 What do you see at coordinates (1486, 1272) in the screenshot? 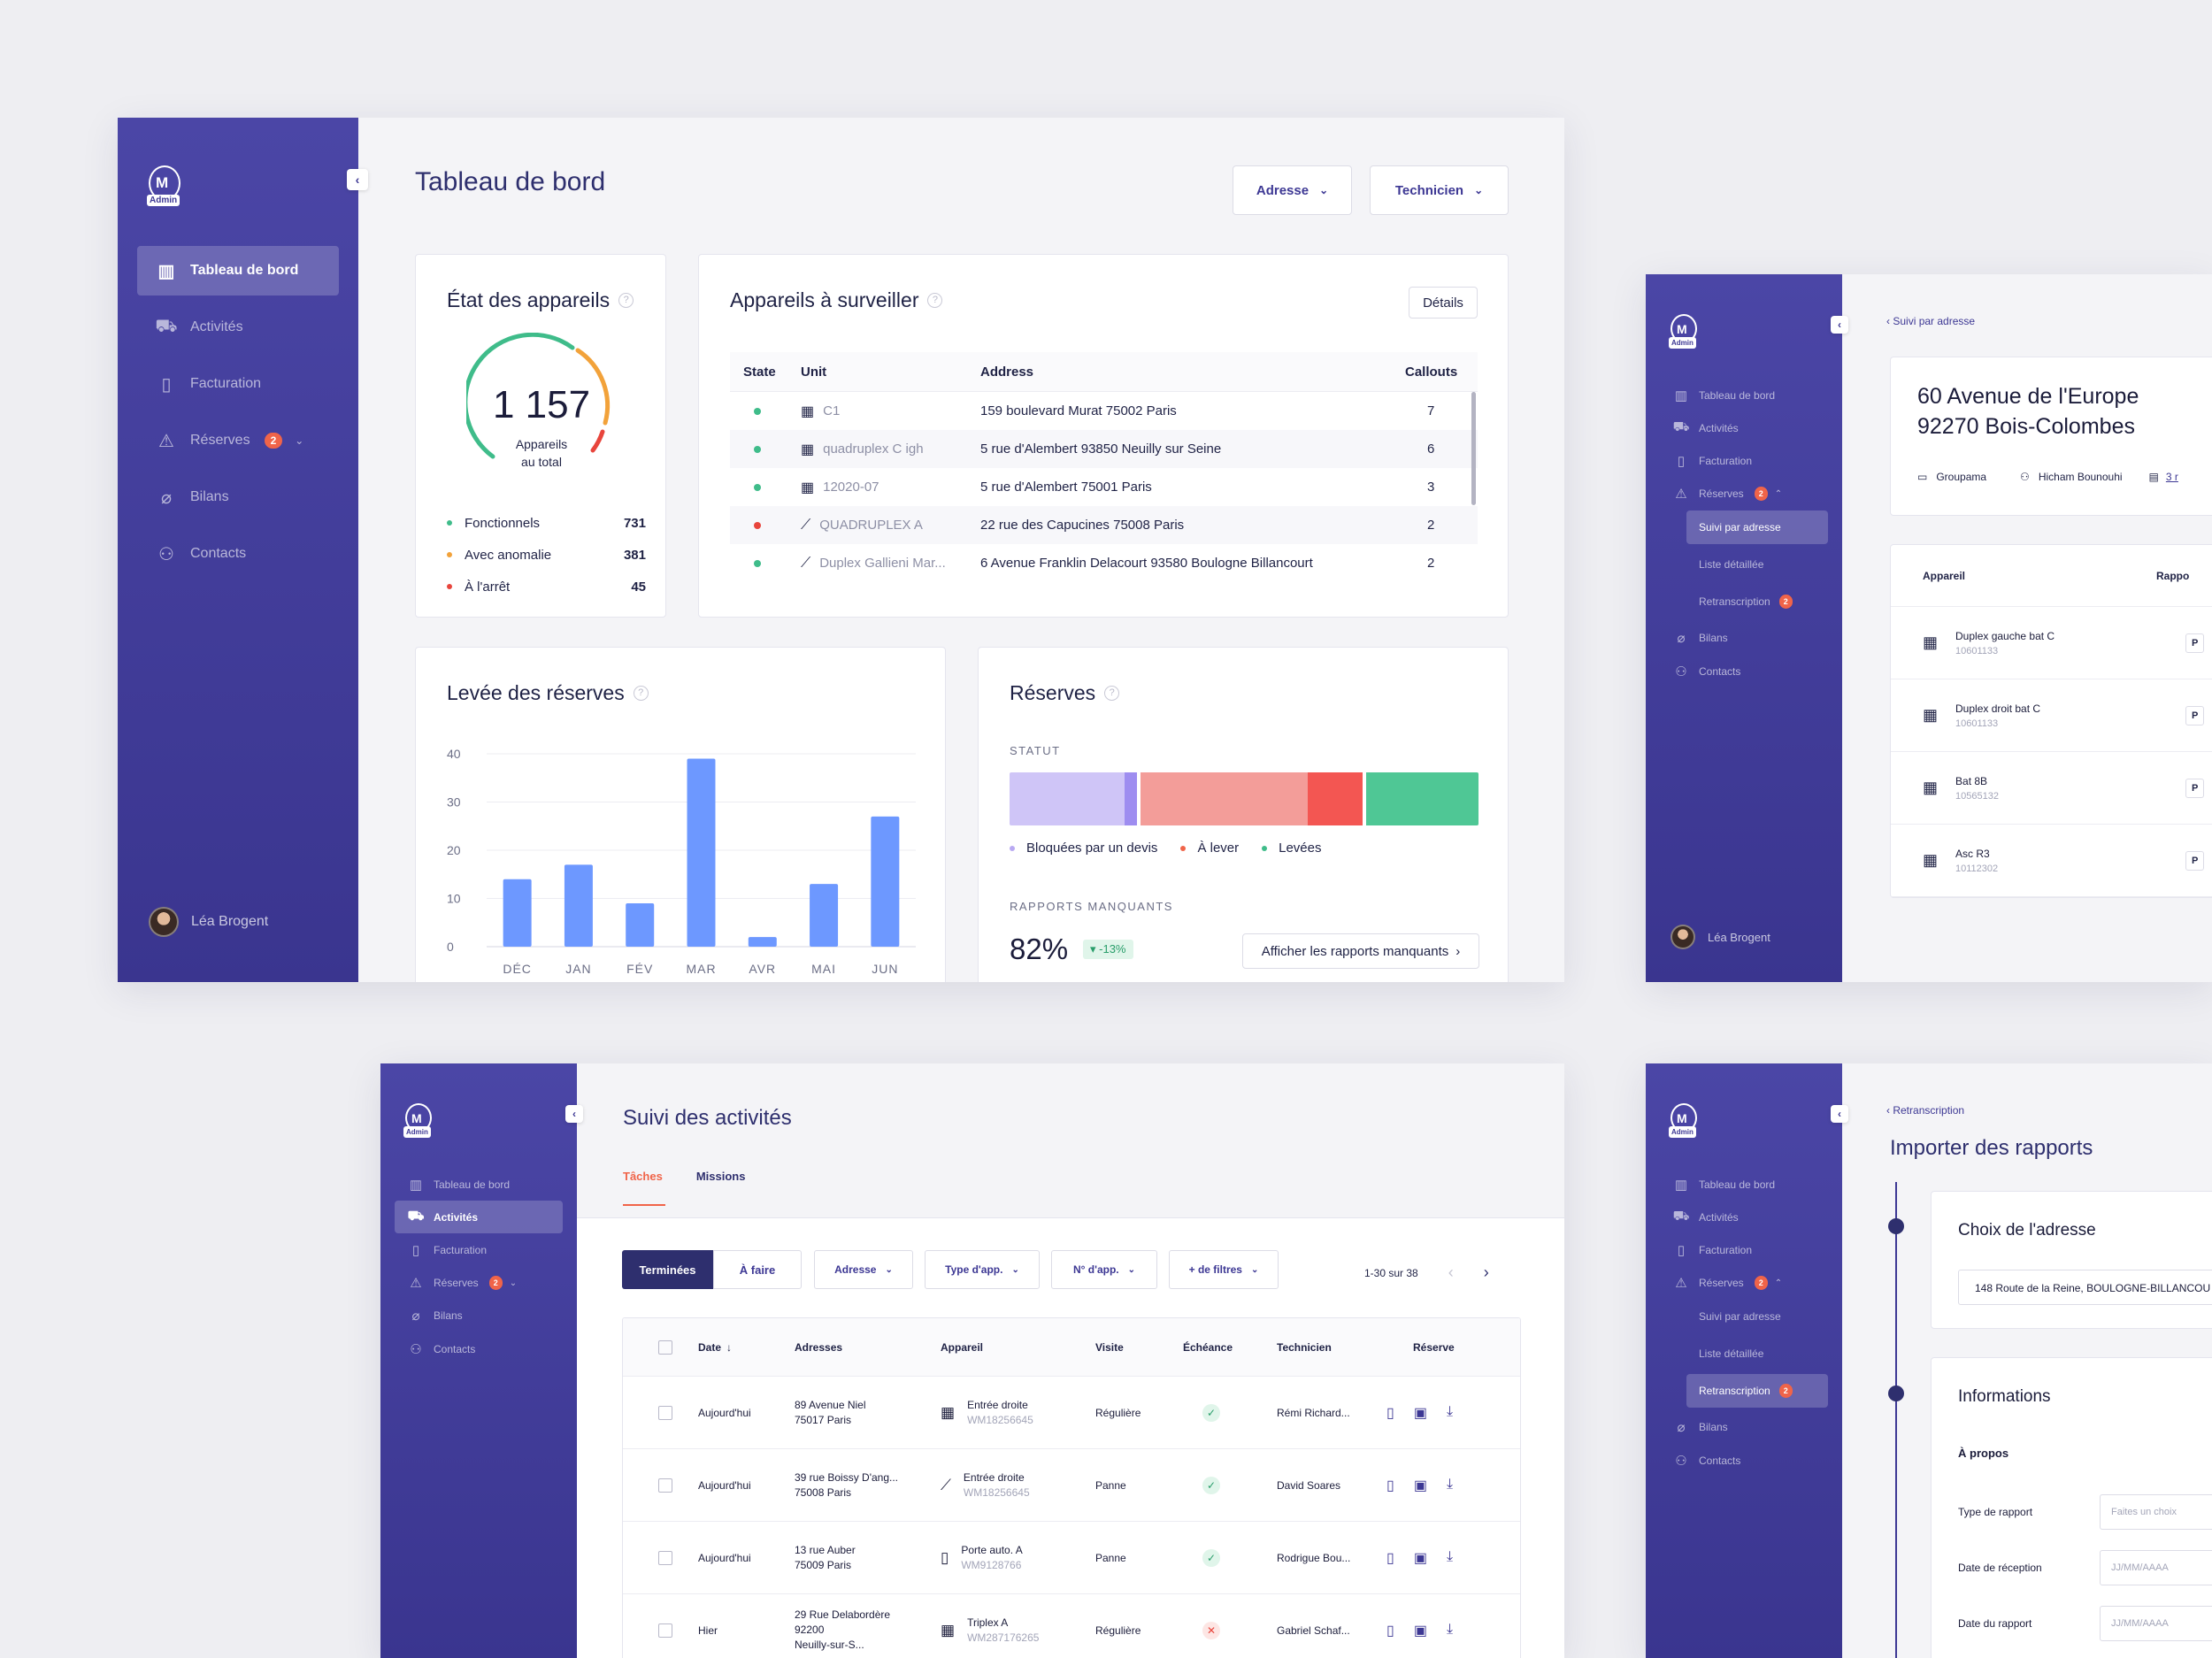
I see `chevron-right-icon: ›` at bounding box center [1486, 1272].